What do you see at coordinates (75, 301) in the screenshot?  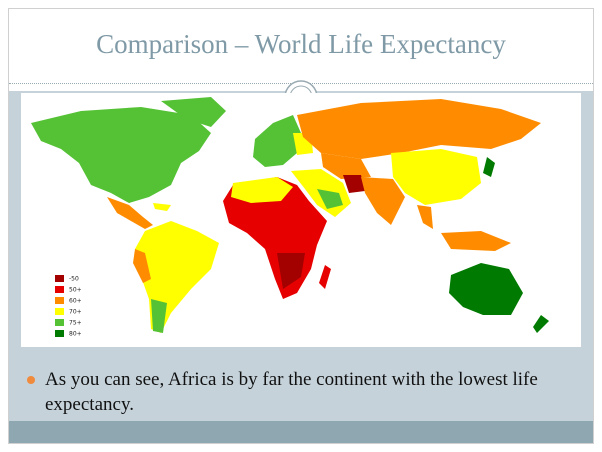 I see `legend-label: 60+` at bounding box center [75, 301].